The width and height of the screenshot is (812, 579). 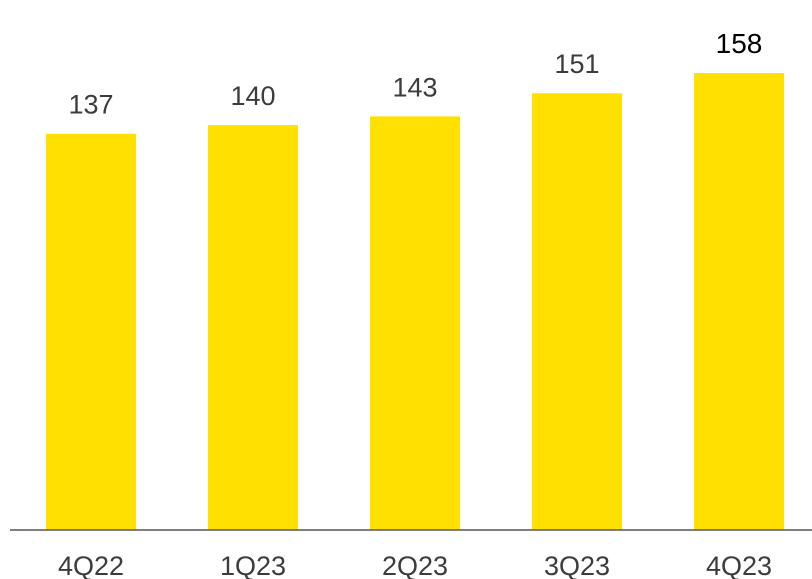 What do you see at coordinates (91, 565) in the screenshot?
I see `x-tick-label-4Q22: 4Q22` at bounding box center [91, 565].